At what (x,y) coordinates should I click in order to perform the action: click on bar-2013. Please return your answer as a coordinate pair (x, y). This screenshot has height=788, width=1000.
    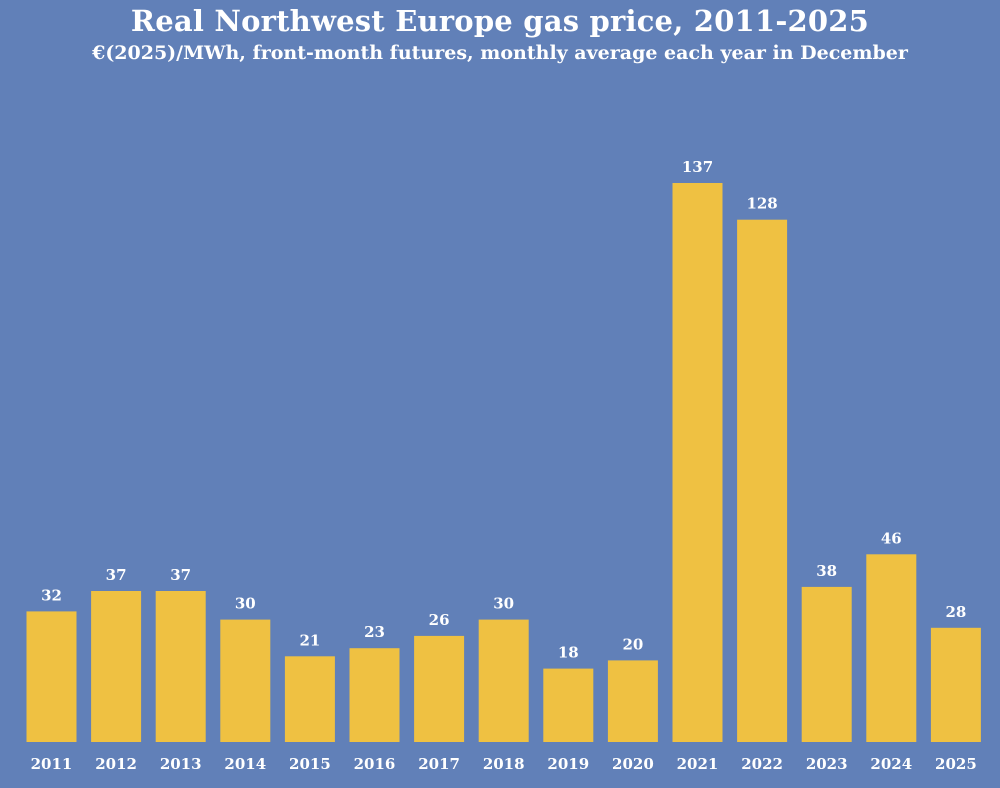
    Looking at the image, I should click on (180, 666).